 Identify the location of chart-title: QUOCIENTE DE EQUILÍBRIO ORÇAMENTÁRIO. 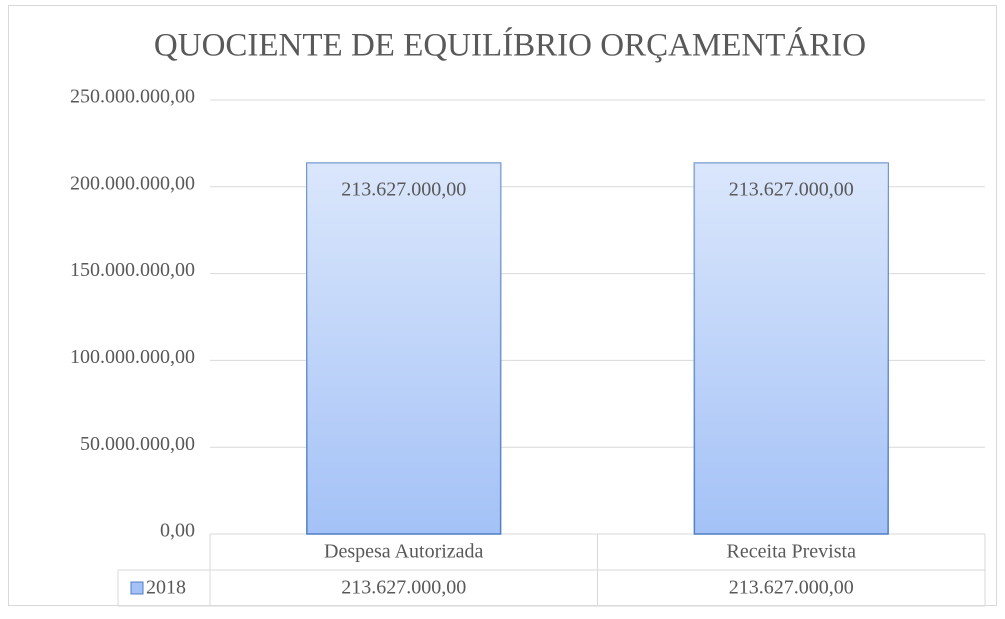
(510, 45).